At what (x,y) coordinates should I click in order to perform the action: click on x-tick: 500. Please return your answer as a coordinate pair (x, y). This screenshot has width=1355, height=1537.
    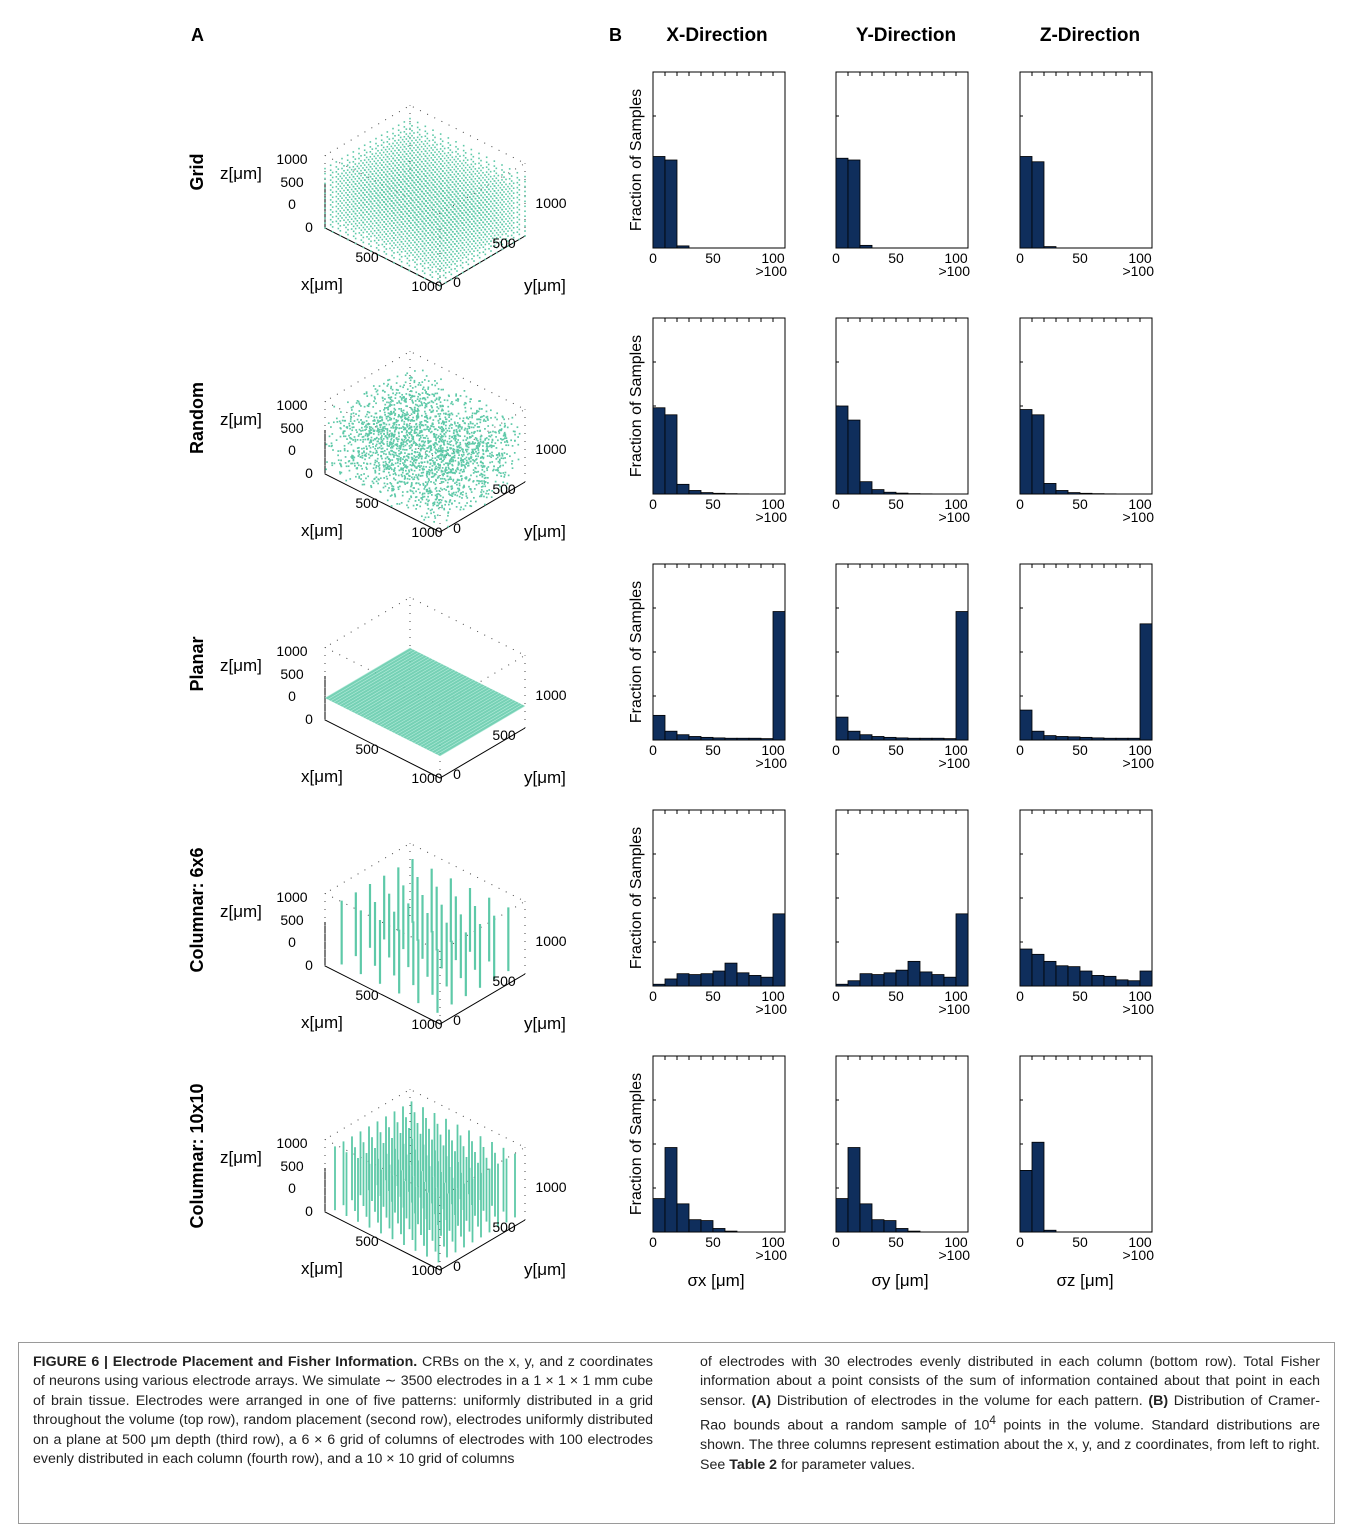
    Looking at the image, I should click on (367, 257).